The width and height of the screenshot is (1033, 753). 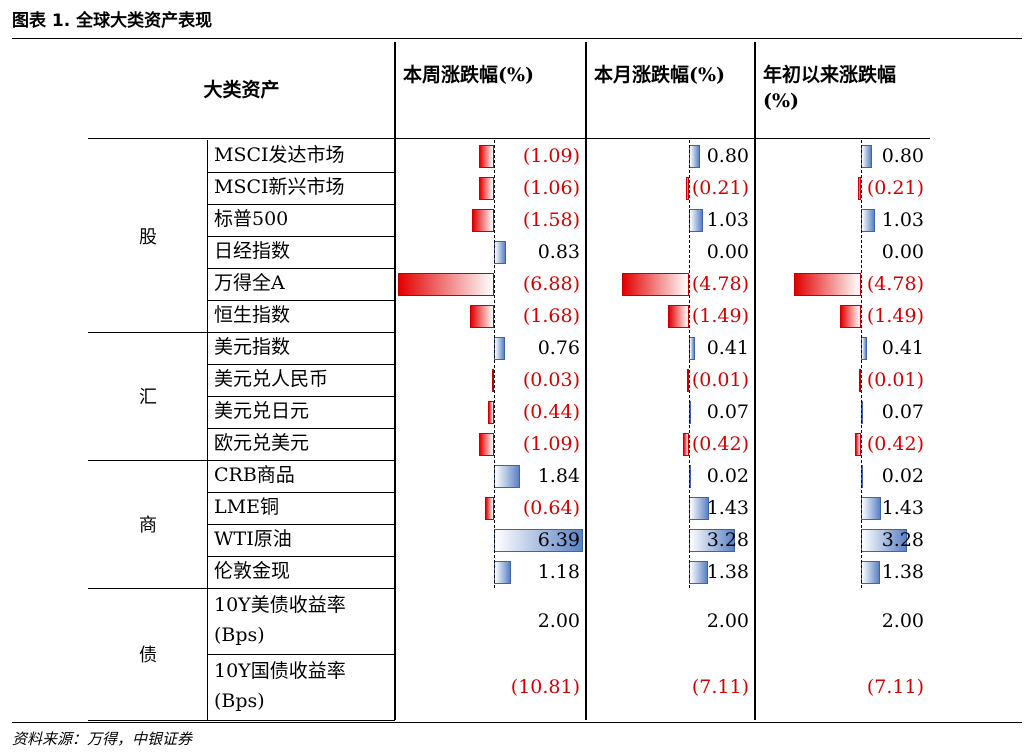 What do you see at coordinates (551, 508) in the screenshot?
I see `value-cell-week: (0.64)` at bounding box center [551, 508].